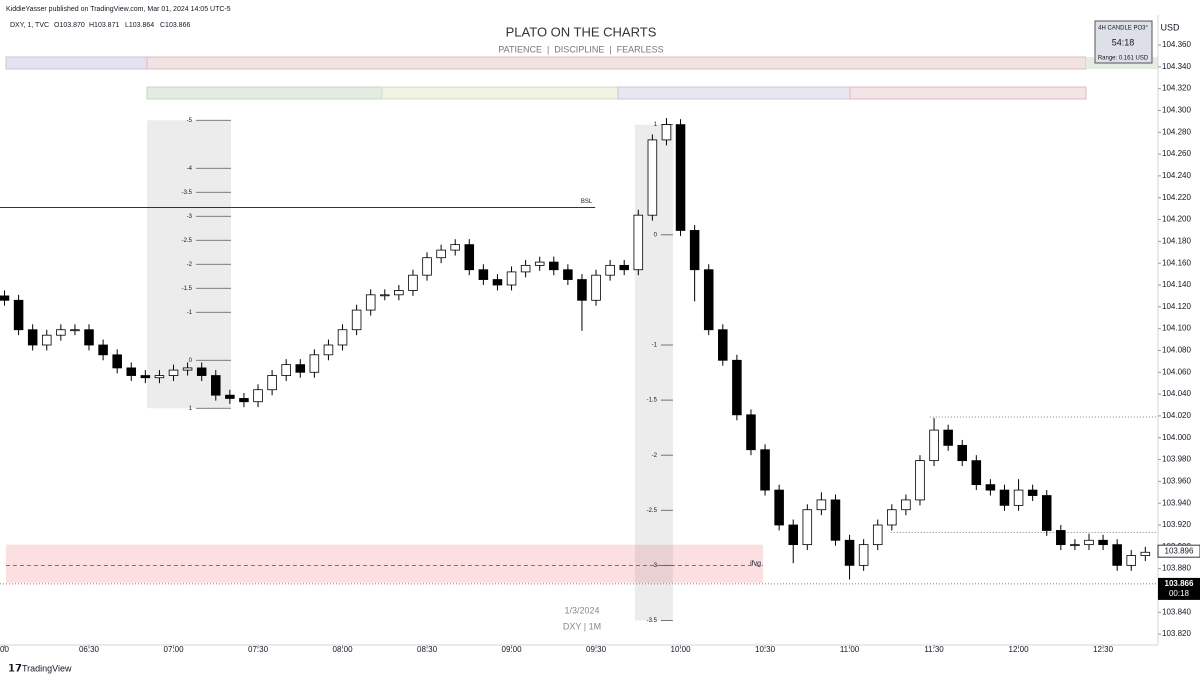 The width and height of the screenshot is (1200, 680). I want to click on y-tick-label: 104.040, so click(1176, 393).